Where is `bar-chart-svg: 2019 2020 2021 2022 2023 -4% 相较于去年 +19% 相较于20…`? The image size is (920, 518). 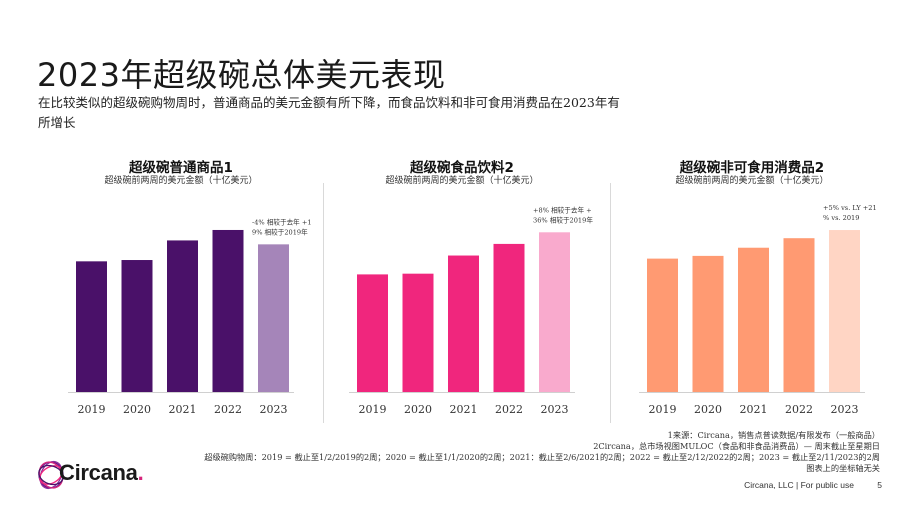 bar-chart-svg: 2019 2020 2021 2022 2023 -4% 相较于去年 +19% 相较于20… is located at coordinates (190, 316).